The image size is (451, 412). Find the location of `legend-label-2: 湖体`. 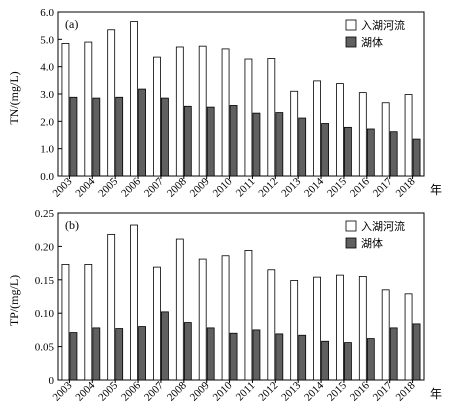

legend-label-2: 湖体 is located at coordinates (372, 243).